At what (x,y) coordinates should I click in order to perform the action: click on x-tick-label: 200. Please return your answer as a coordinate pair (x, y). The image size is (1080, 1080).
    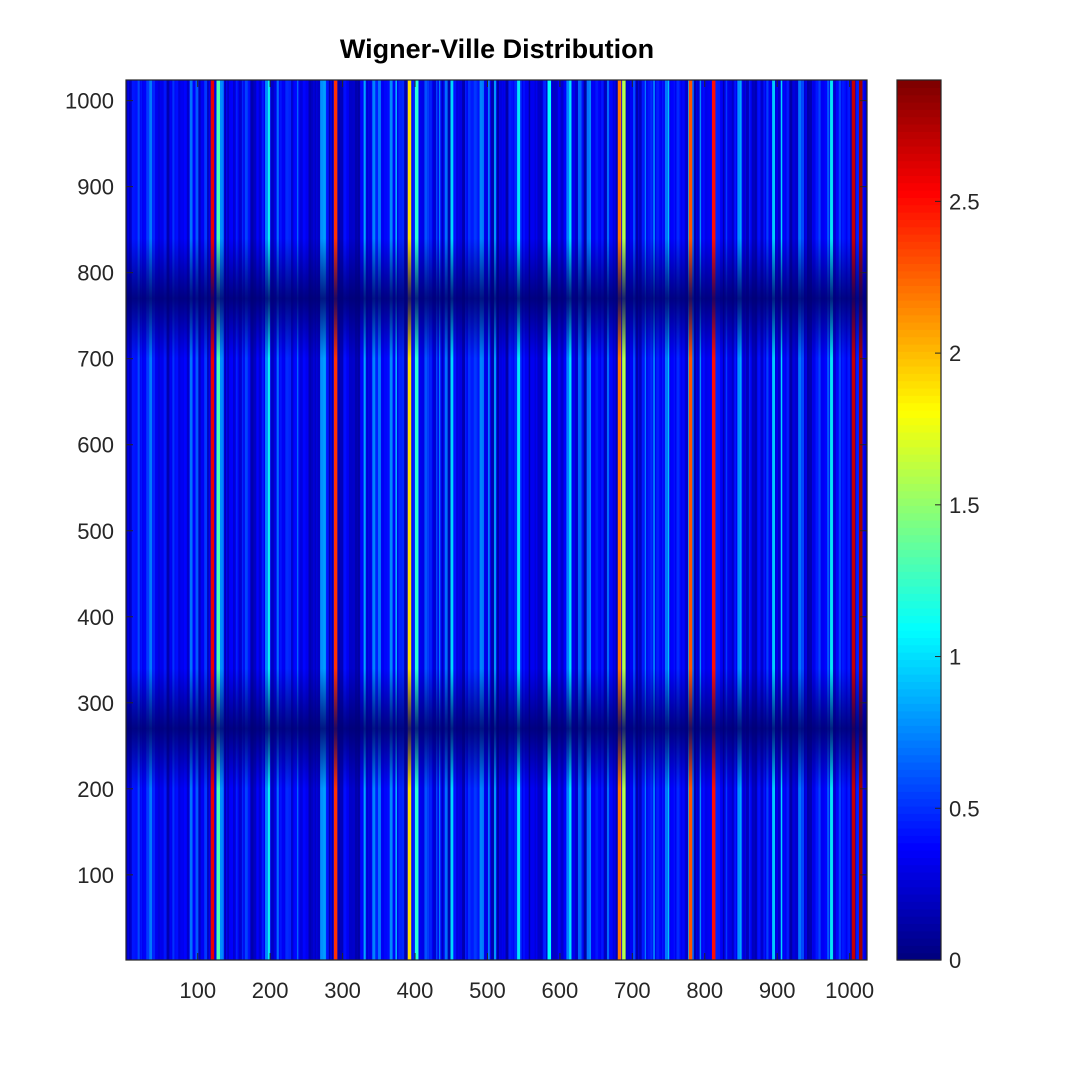
    Looking at the image, I should click on (270, 990).